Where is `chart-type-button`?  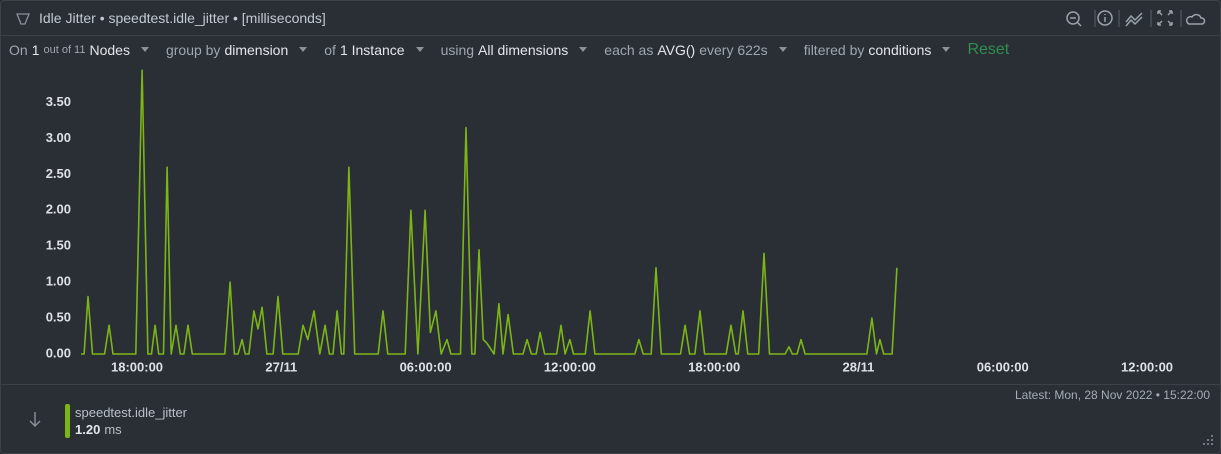 chart-type-button is located at coordinates (1134, 19).